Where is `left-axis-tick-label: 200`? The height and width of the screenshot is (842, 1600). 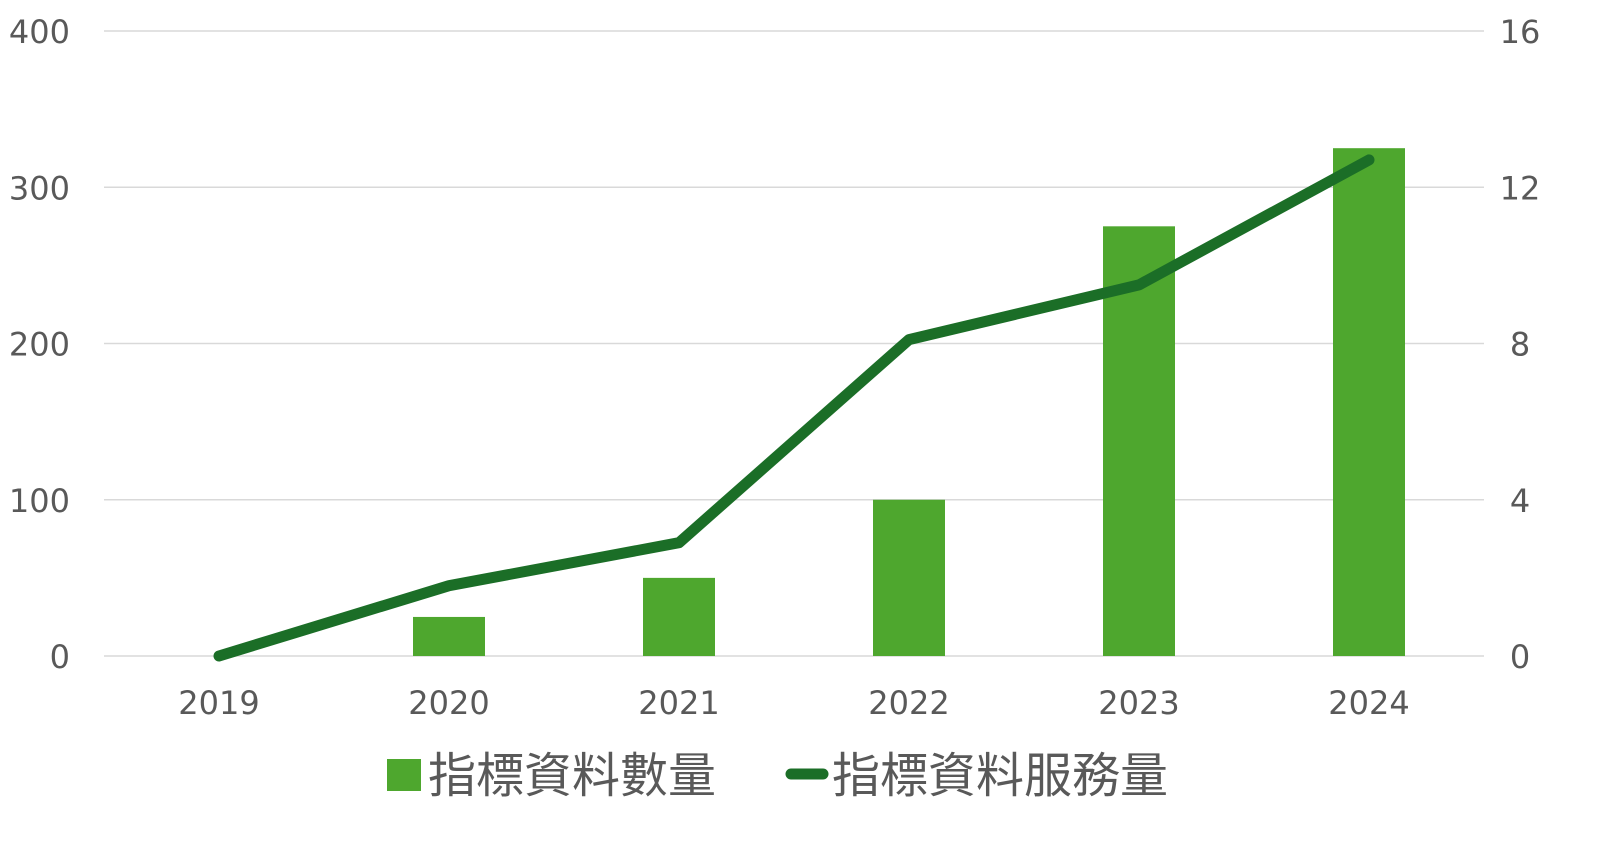
left-axis-tick-label: 200 is located at coordinates (39, 345).